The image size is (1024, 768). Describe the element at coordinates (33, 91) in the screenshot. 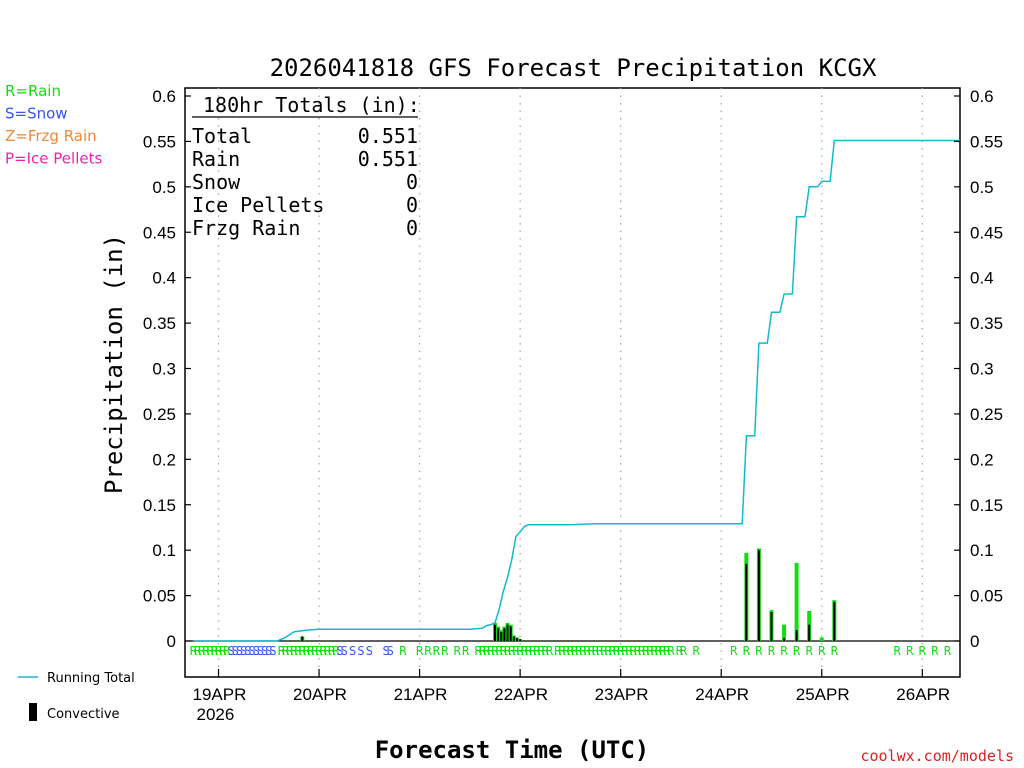

I see `legend-type-item: R=Rain` at that location.